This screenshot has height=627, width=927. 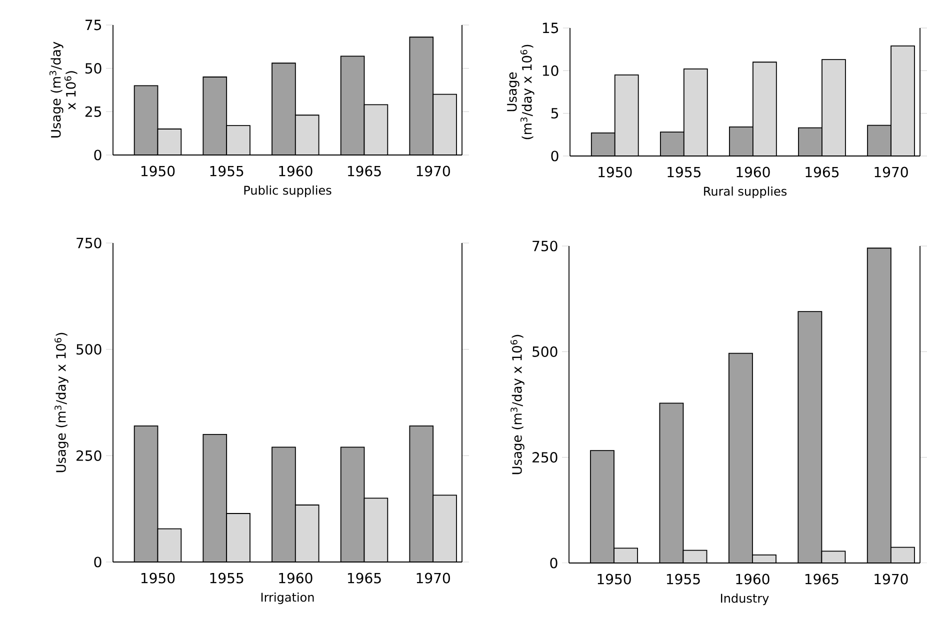 What do you see at coordinates (93, 111) in the screenshot?
I see `y-tick-label: 25` at bounding box center [93, 111].